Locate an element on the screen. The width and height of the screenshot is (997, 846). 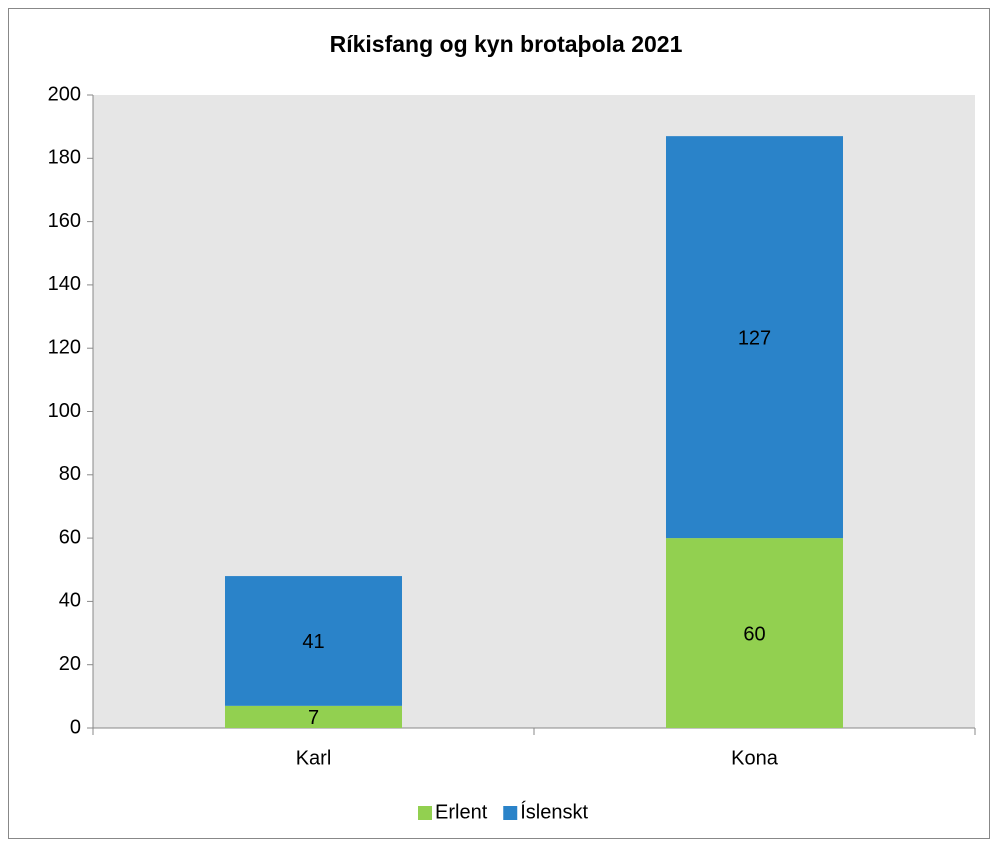
y-tick-label: 60 is located at coordinates (70, 537).